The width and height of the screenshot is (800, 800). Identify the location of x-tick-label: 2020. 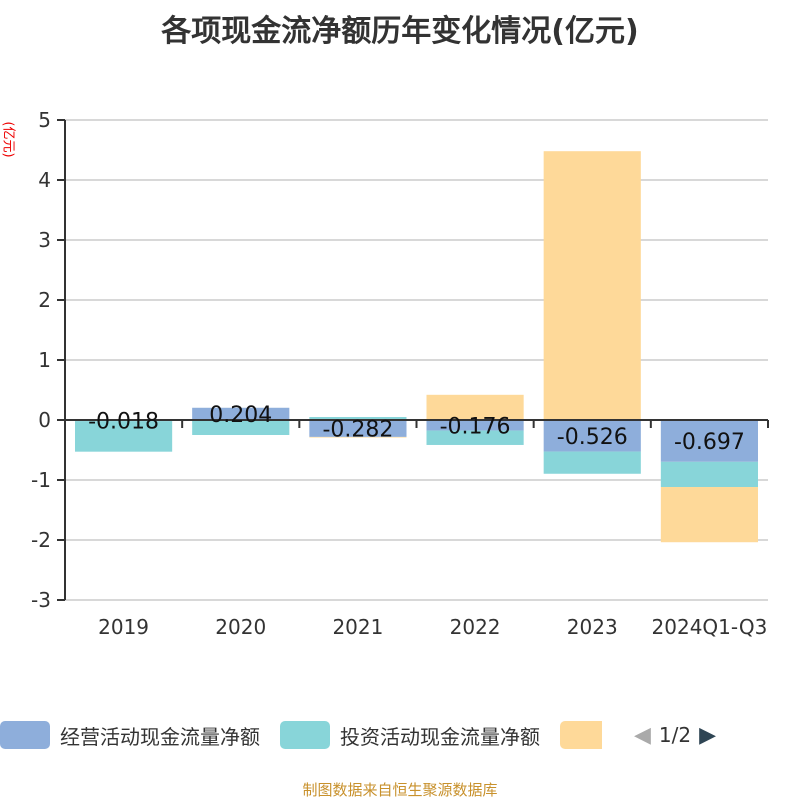
(240, 627).